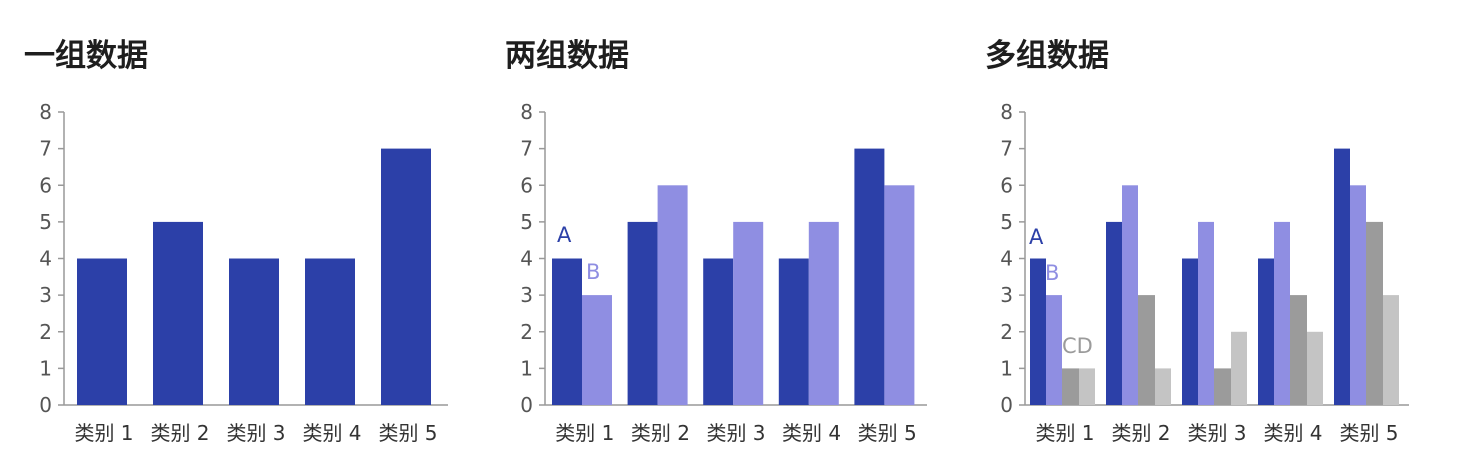  Describe the element at coordinates (1077, 346) in the screenshot. I see `series-label-cd: CD` at that location.